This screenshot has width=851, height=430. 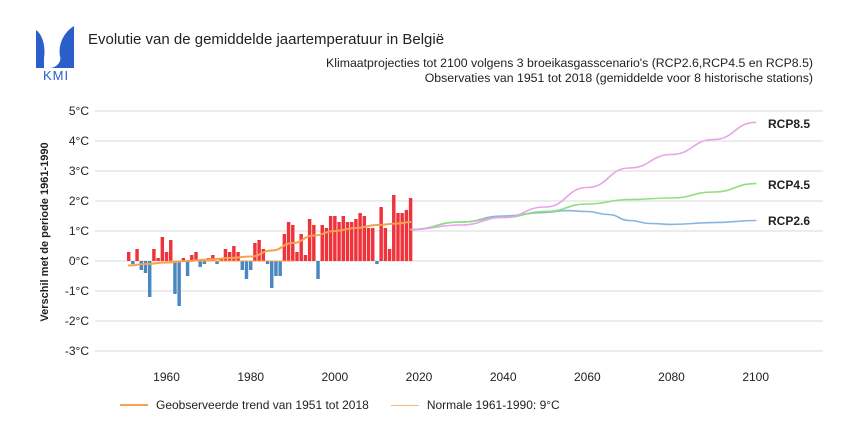 I want to click on x-tick-label: 1960, so click(x=166, y=377).